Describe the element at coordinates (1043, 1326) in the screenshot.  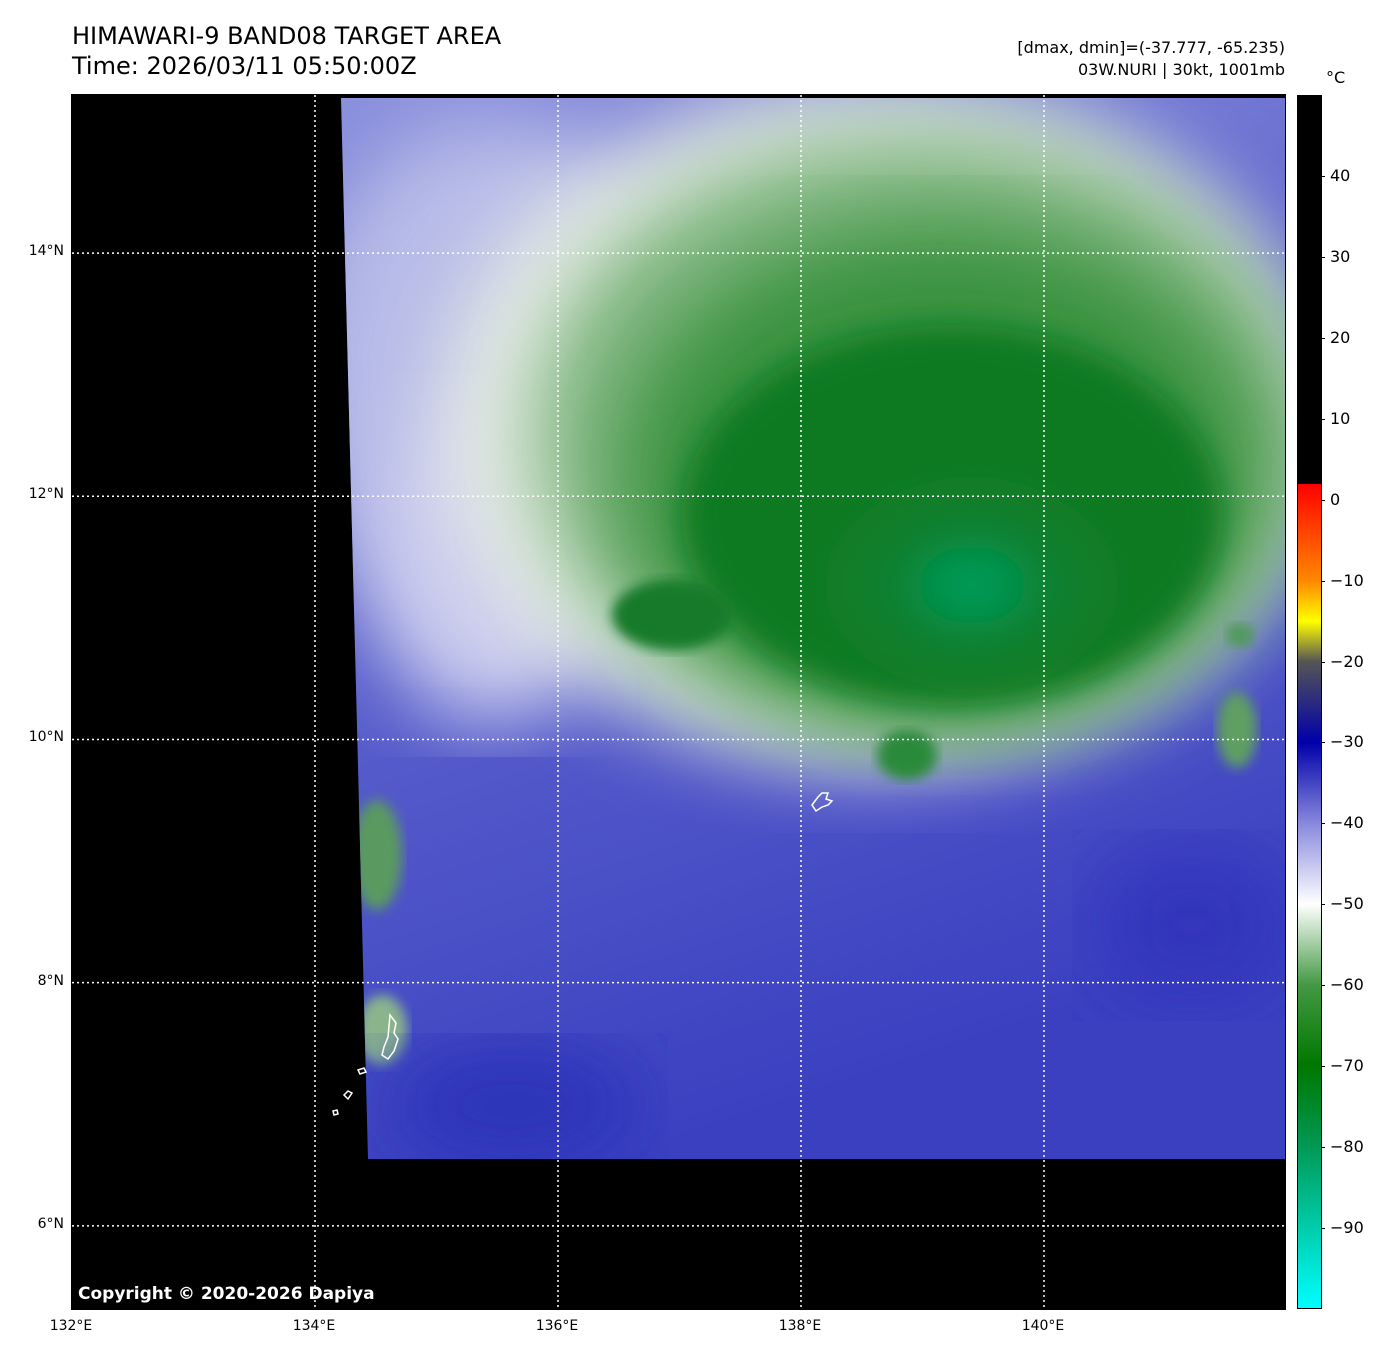
I see `longitude-label: 140°E` at that location.